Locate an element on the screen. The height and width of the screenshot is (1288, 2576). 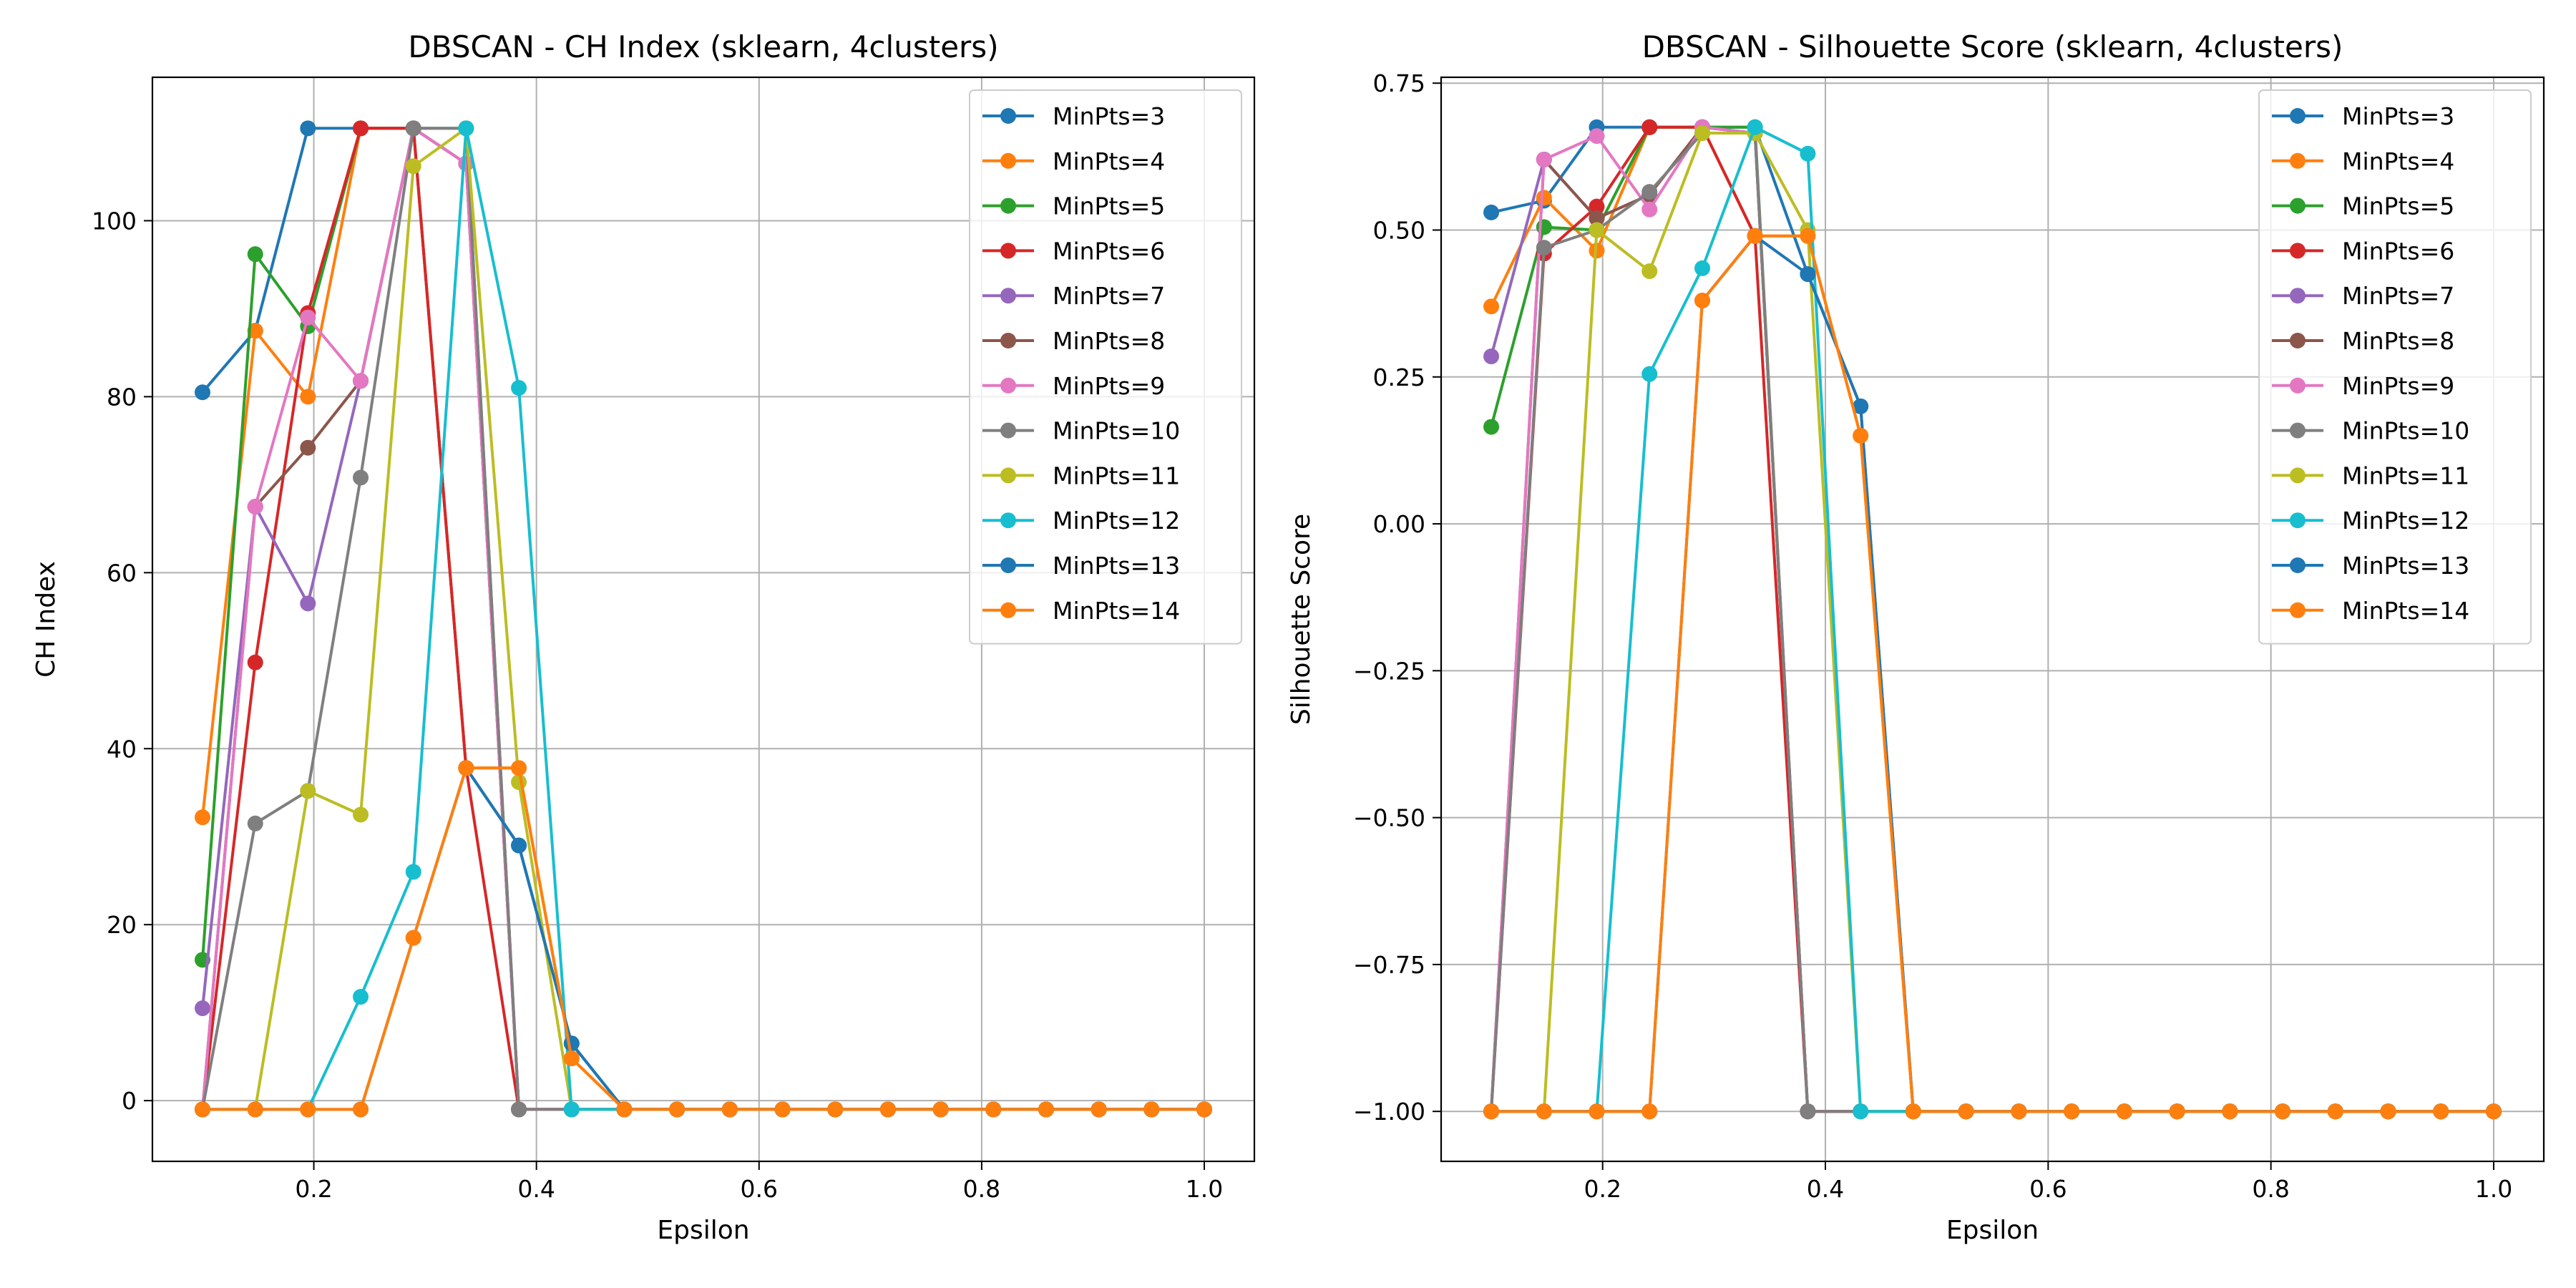
legend-item: MinPts=10 is located at coordinates (1081, 431).